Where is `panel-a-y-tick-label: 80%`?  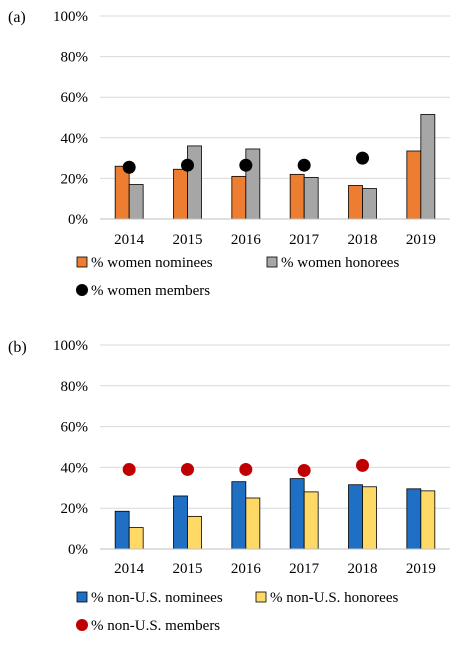 panel-a-y-tick-label: 80% is located at coordinates (75, 58).